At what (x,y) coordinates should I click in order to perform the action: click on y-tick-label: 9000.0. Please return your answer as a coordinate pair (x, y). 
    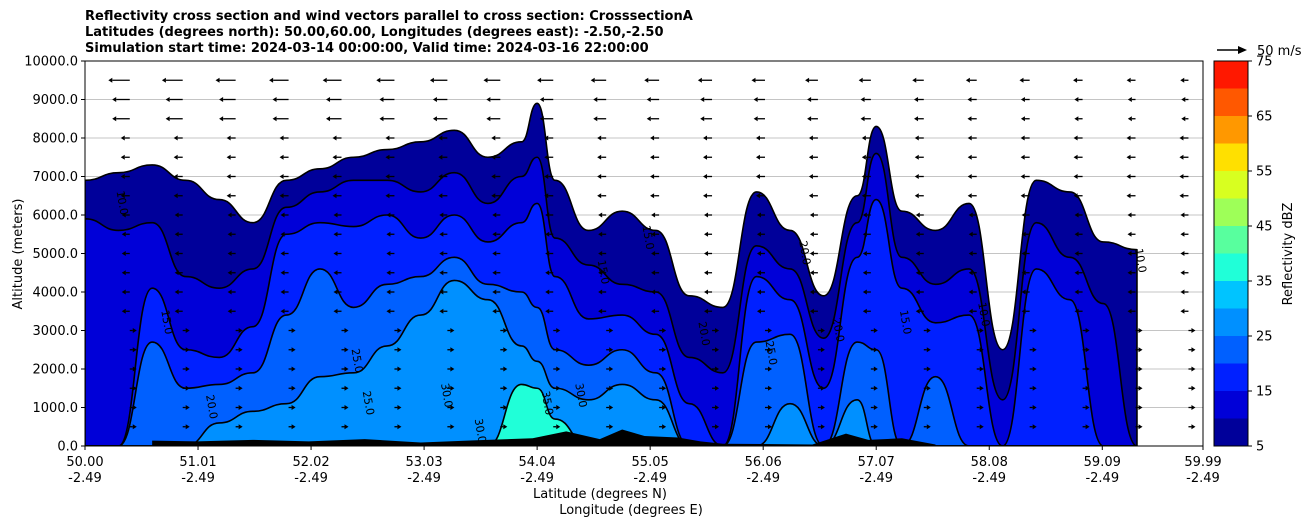
    Looking at the image, I should click on (56, 100).